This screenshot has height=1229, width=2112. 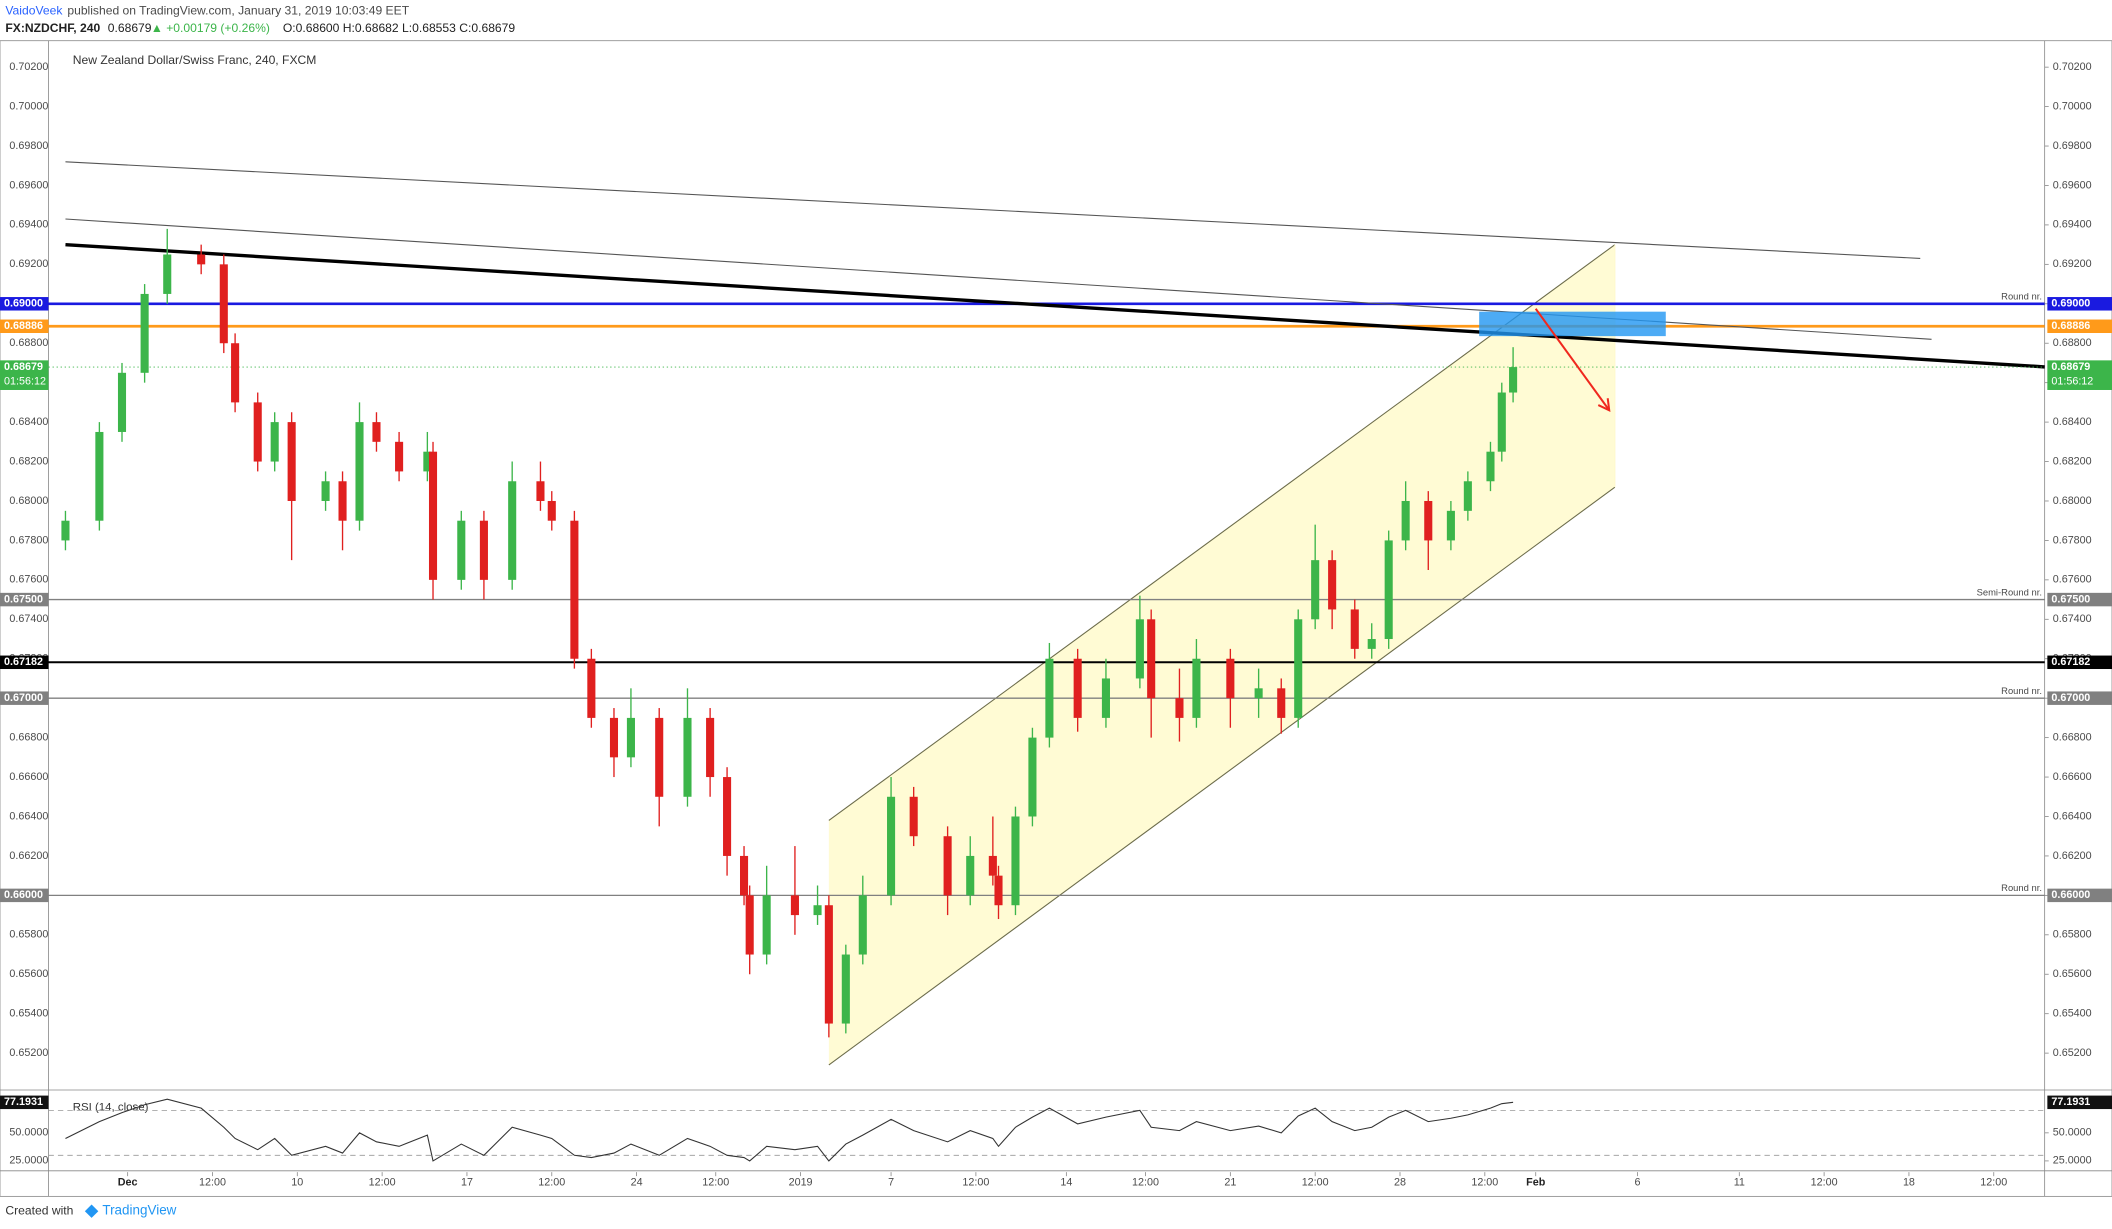 What do you see at coordinates (2009, 591) in the screenshot?
I see `level-note: Semi-Round nr.` at bounding box center [2009, 591].